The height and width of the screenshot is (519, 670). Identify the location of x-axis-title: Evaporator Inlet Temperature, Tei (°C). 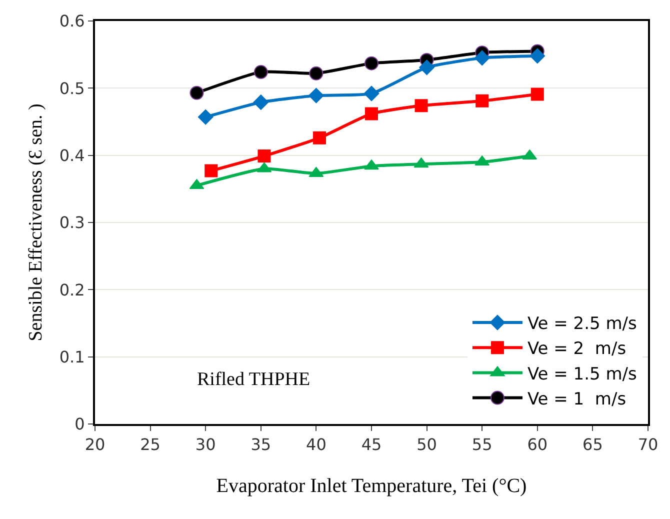
(371, 486).